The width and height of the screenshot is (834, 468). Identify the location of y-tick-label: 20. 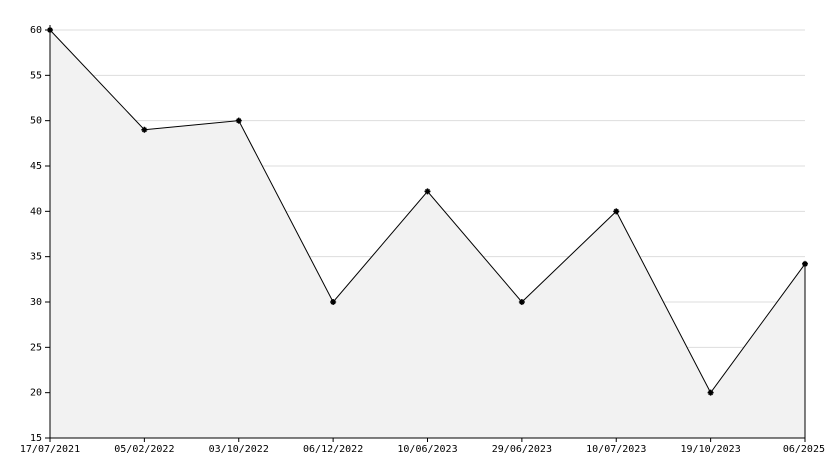
(36, 393).